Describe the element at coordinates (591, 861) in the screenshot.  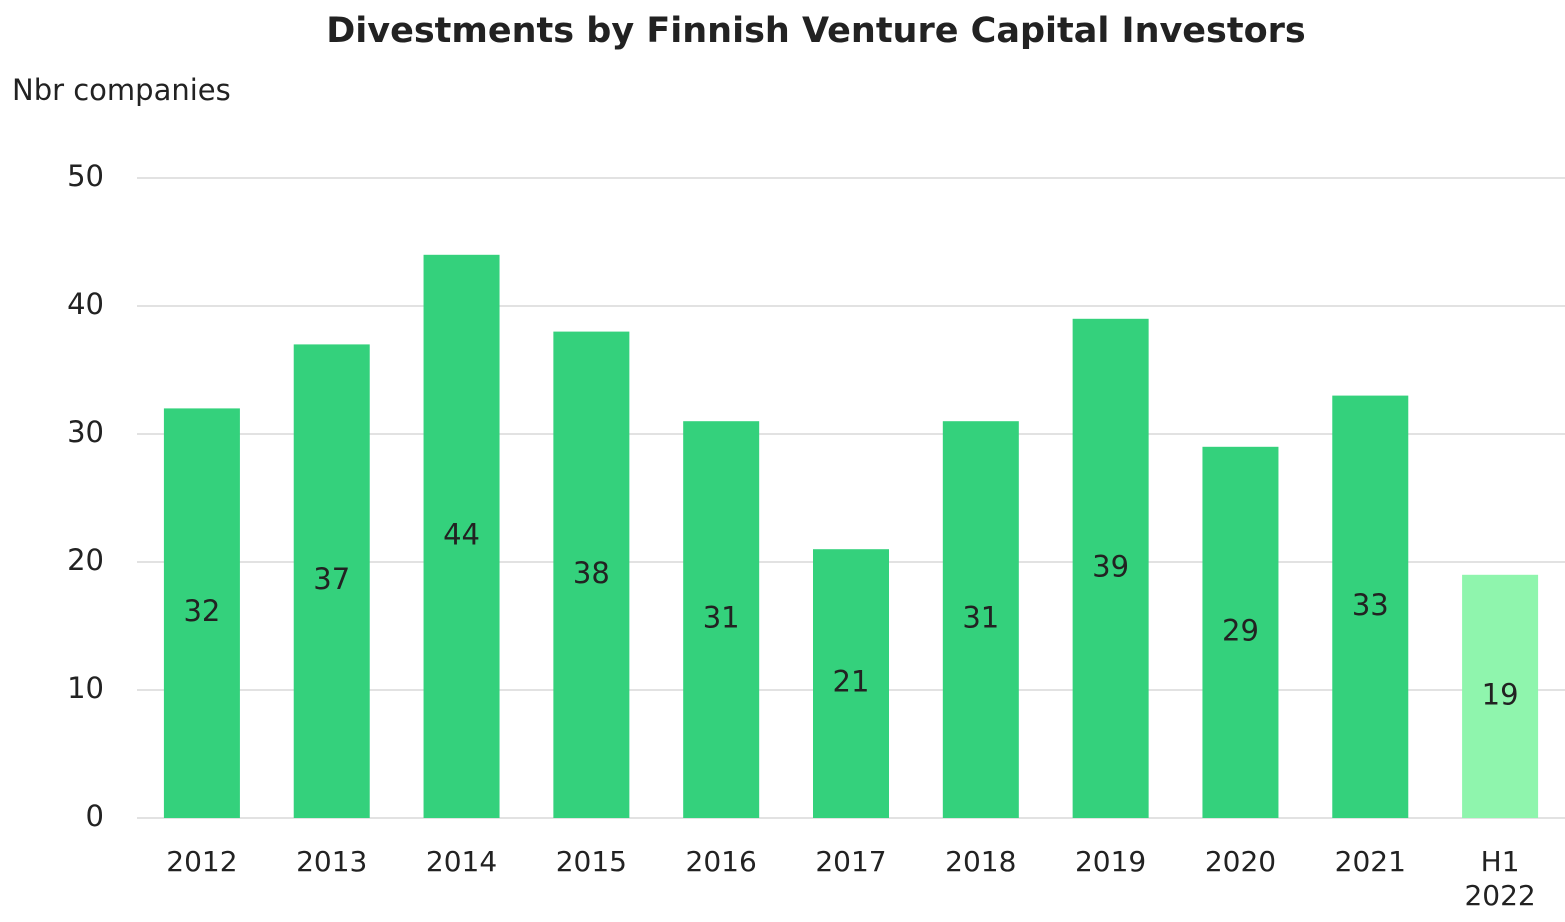
I see `x-tick-label: 2015` at that location.